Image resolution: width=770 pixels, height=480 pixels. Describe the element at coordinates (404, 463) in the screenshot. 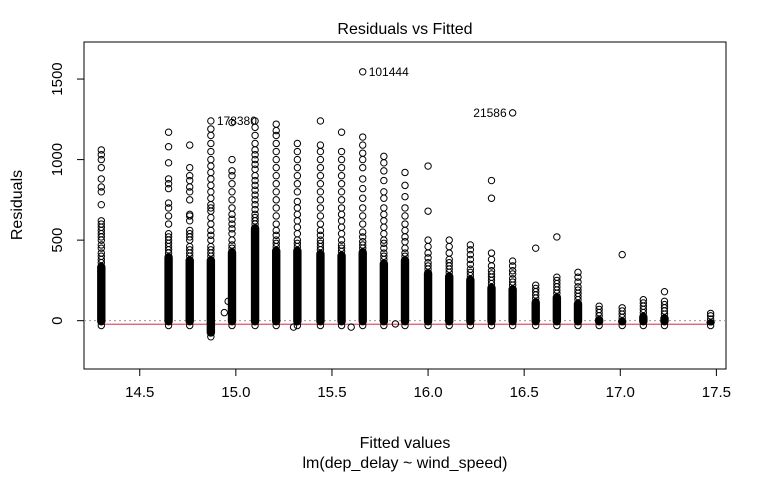

I see `x-axis-sublabel: lm(dep_delay ~ wind_speed)` at that location.